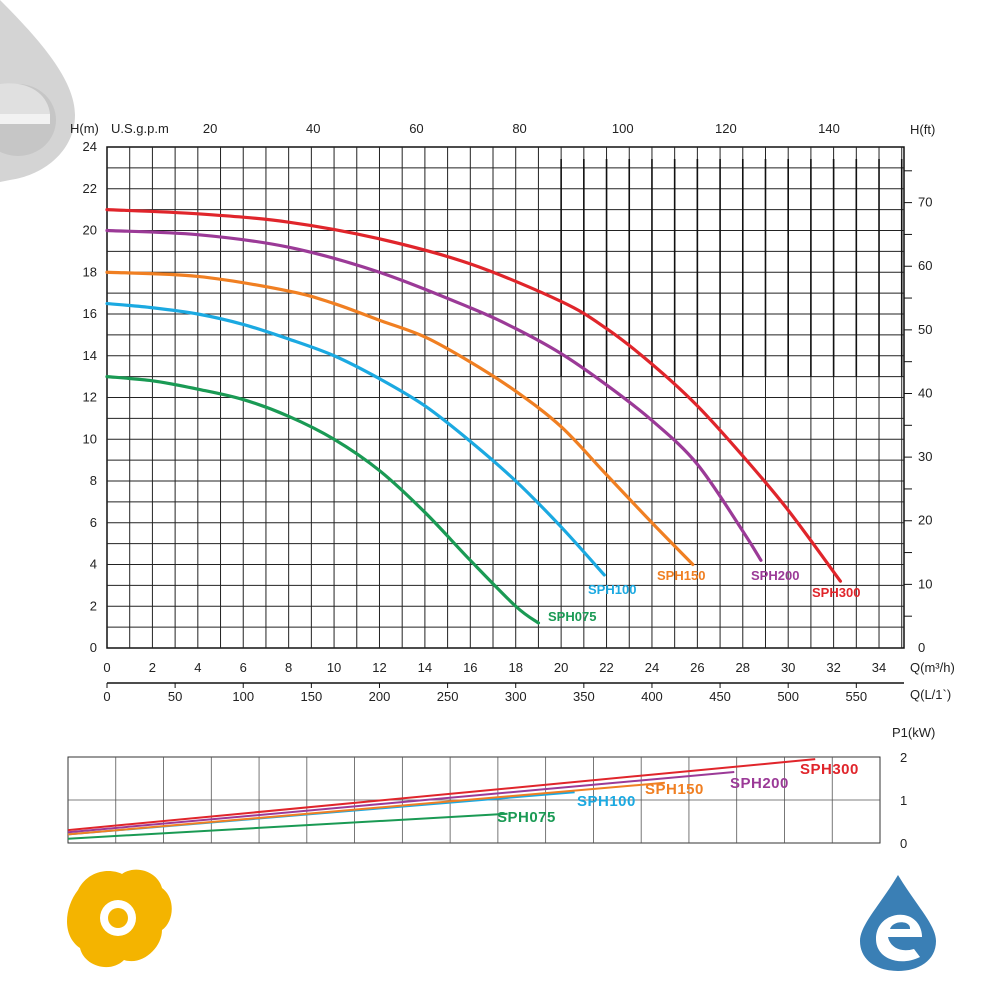 This screenshot has height=1000, width=1000. I want to click on power-line-sph200, so click(401, 802).